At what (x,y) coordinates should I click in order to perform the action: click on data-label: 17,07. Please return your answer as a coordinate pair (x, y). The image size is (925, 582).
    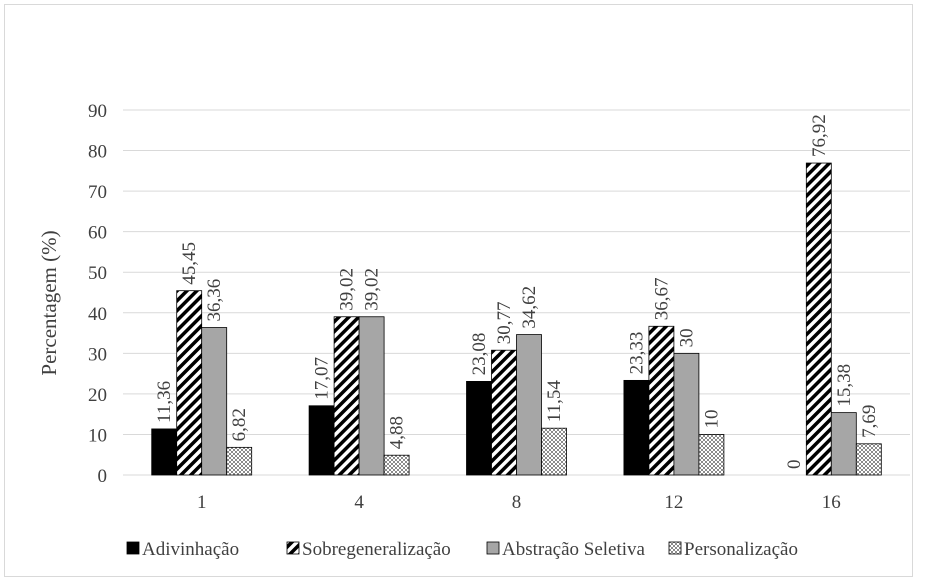
    Looking at the image, I should click on (322, 378).